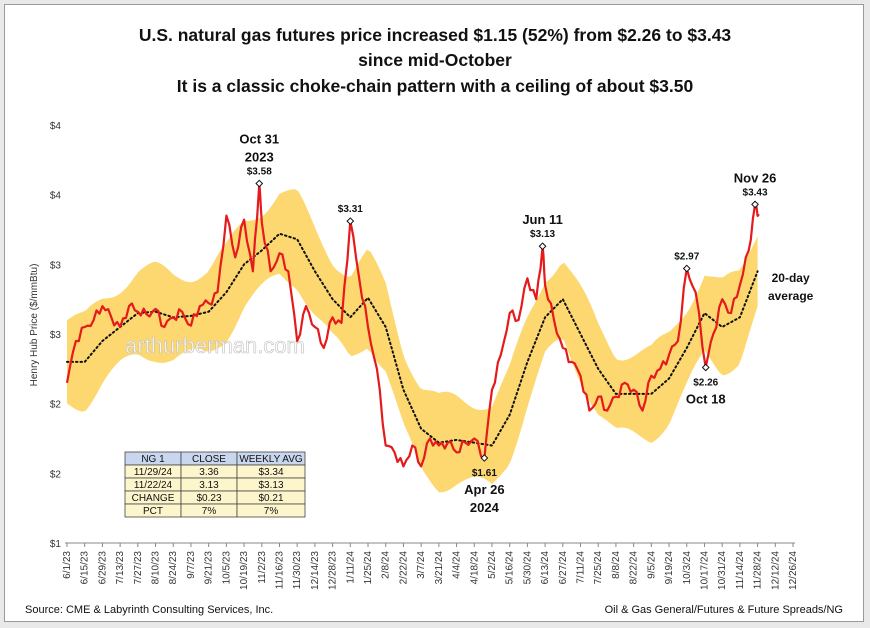 This screenshot has width=870, height=628. What do you see at coordinates (775, 570) in the screenshot?
I see `x-tick-label: 12/12/24` at bounding box center [775, 570].